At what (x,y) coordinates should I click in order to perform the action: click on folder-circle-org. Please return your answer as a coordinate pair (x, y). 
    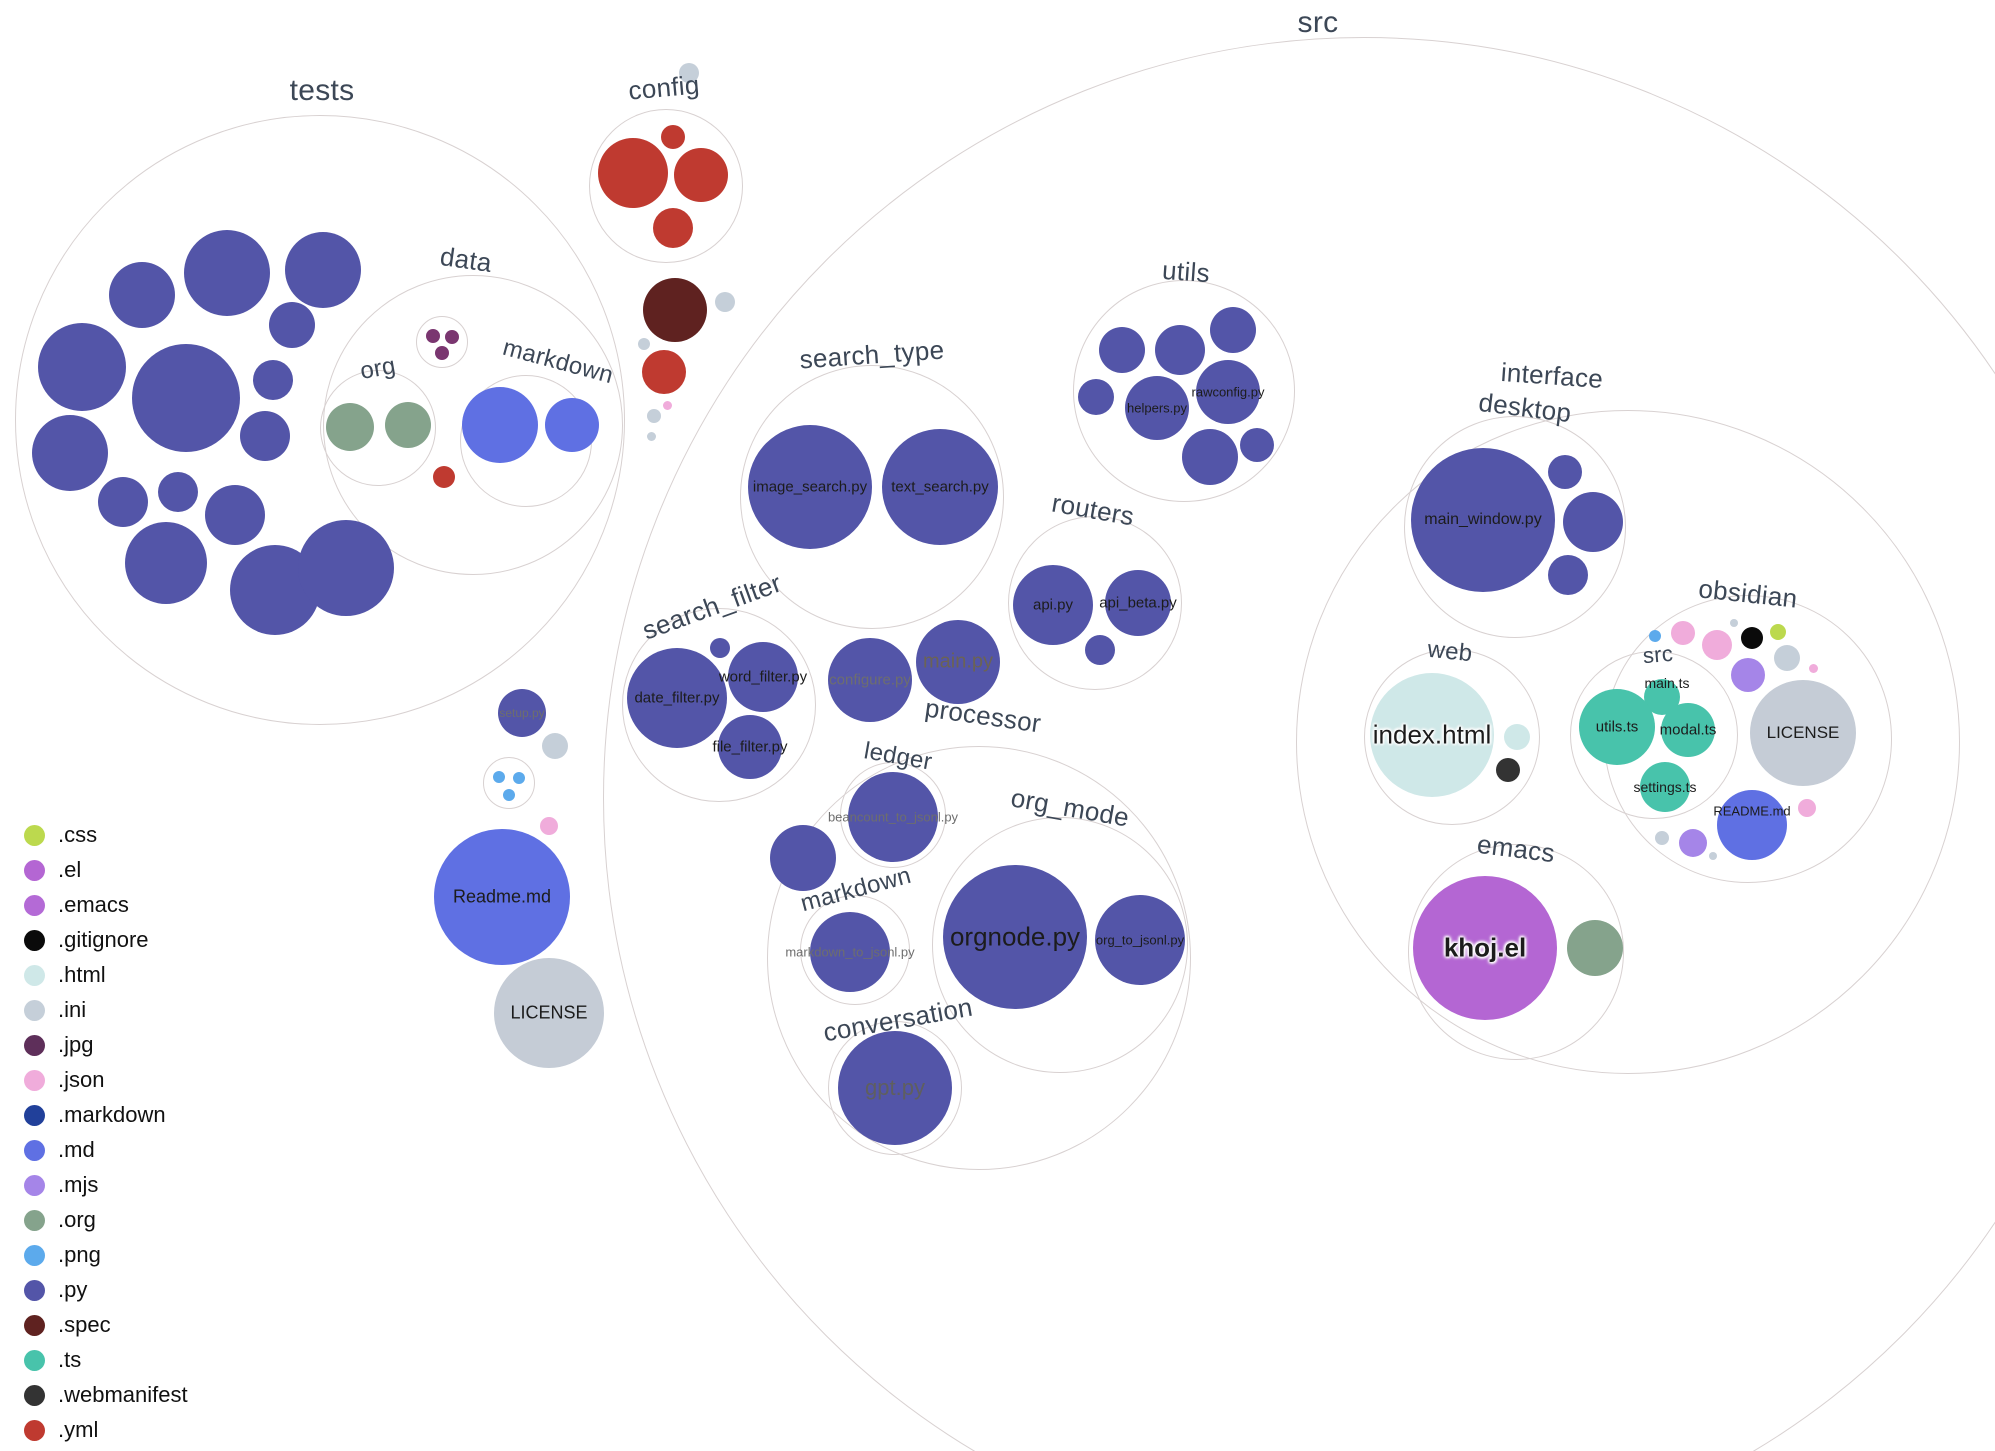
    Looking at the image, I should click on (378, 428).